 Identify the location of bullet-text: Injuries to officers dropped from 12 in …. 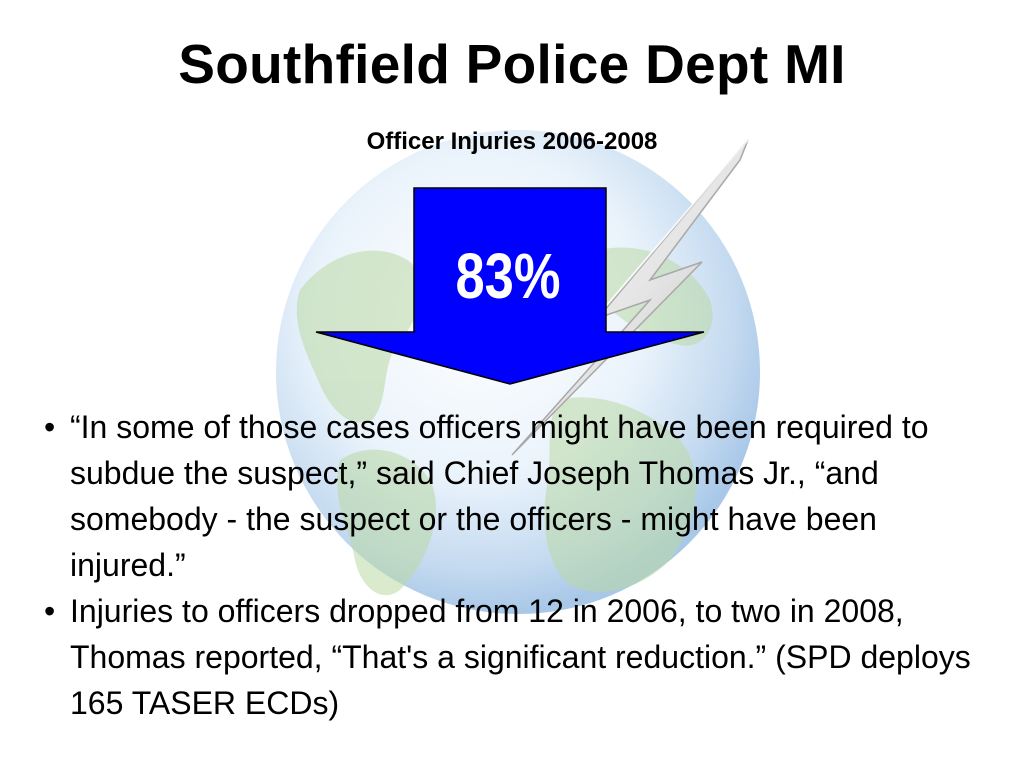
(520, 657).